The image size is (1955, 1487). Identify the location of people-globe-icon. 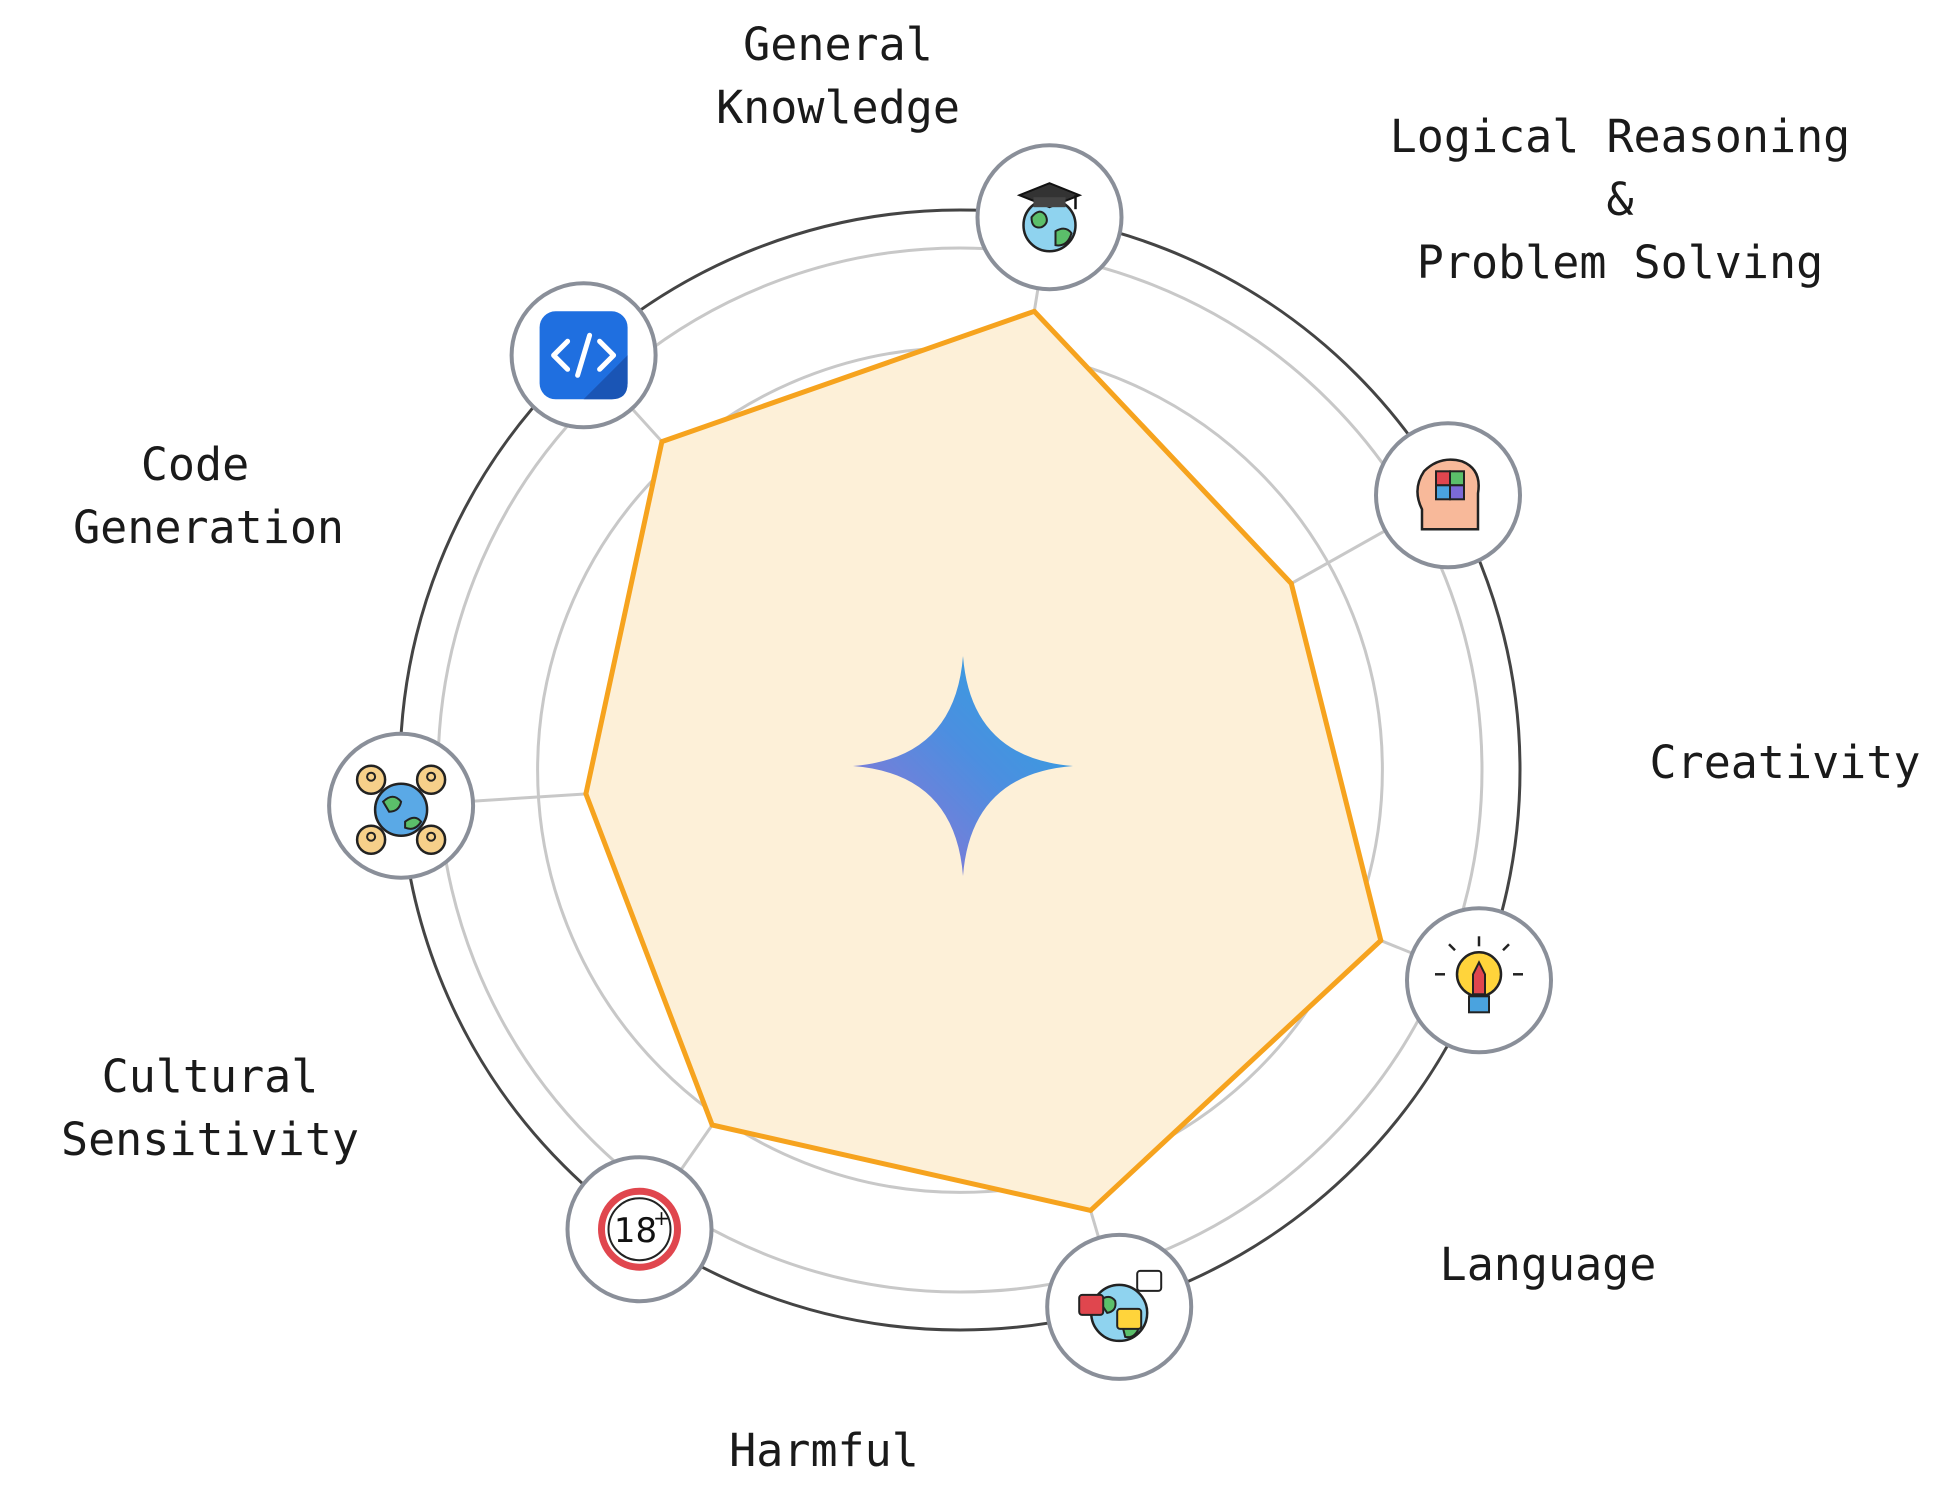
(401, 809).